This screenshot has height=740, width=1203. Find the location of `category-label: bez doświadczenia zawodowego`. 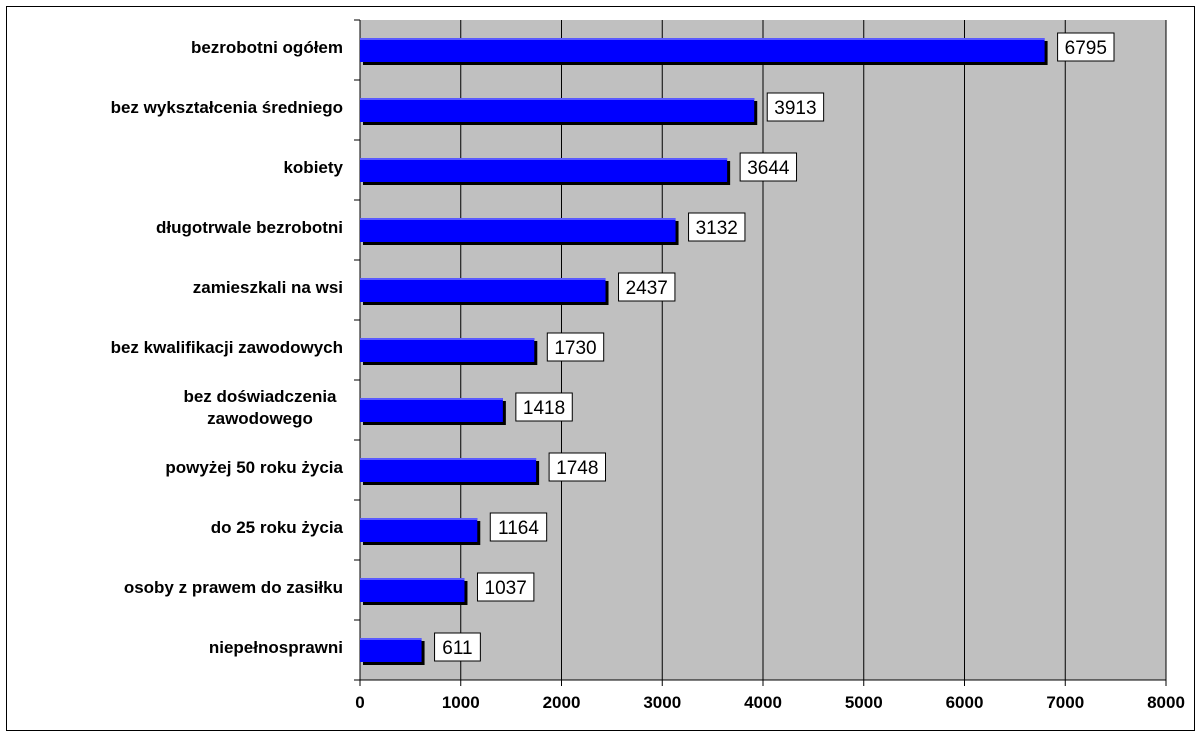

category-label: bez doświadczenia zawodowego is located at coordinates (260, 407).